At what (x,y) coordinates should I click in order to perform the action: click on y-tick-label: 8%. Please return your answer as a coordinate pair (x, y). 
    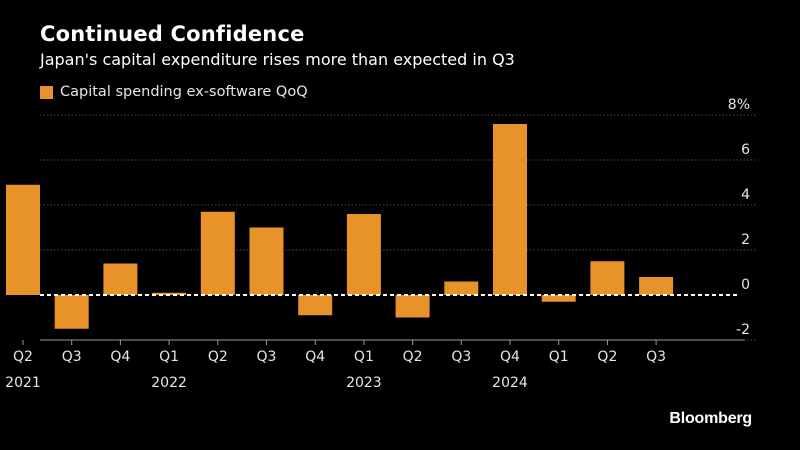
    Looking at the image, I should click on (739, 105).